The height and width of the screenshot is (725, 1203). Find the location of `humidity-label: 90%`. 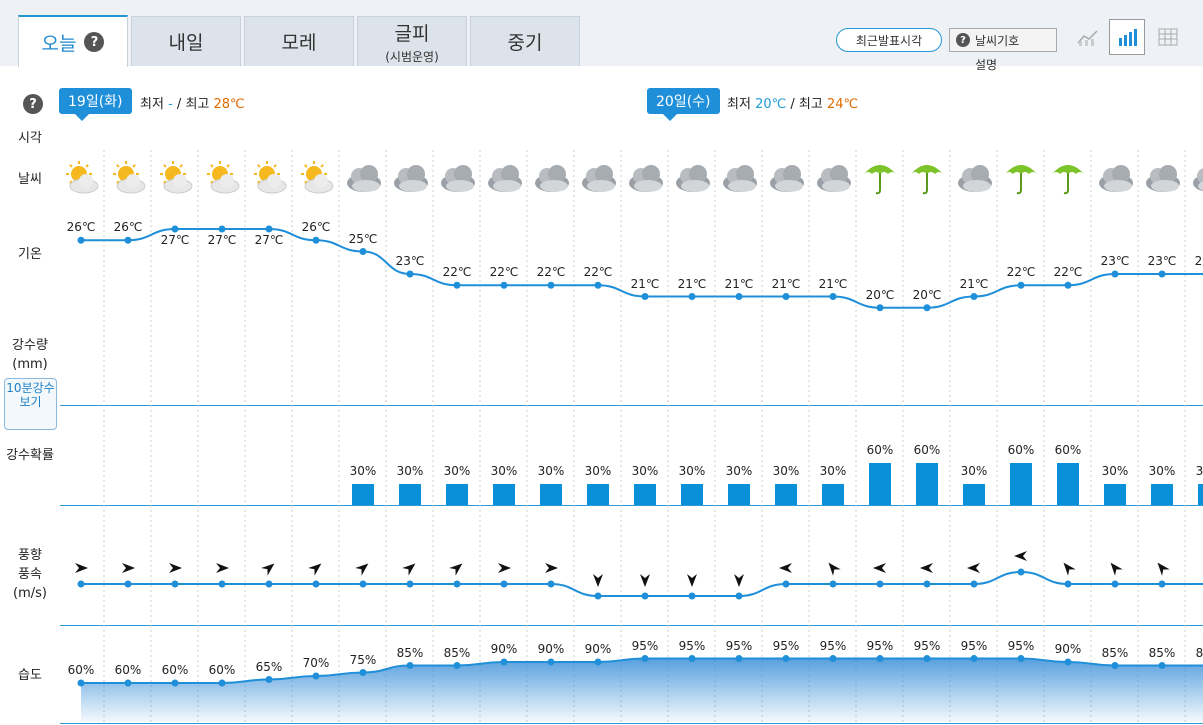

humidity-label: 90% is located at coordinates (598, 649).